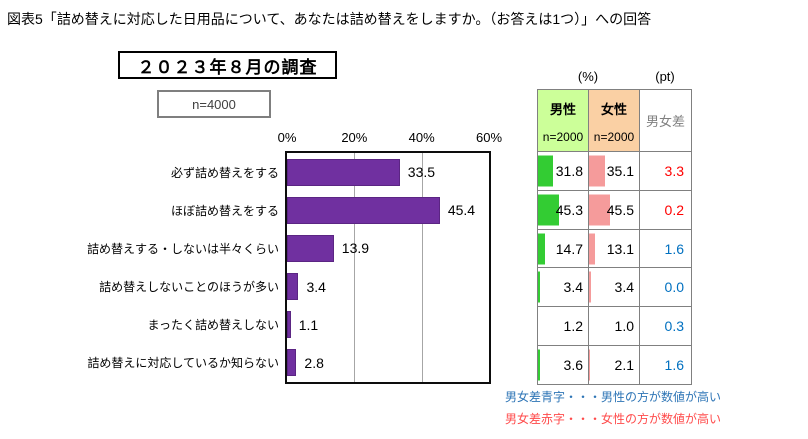 The width and height of the screenshot is (808, 439). I want to click on x-axis-tick-label: 0%, so click(287, 137).